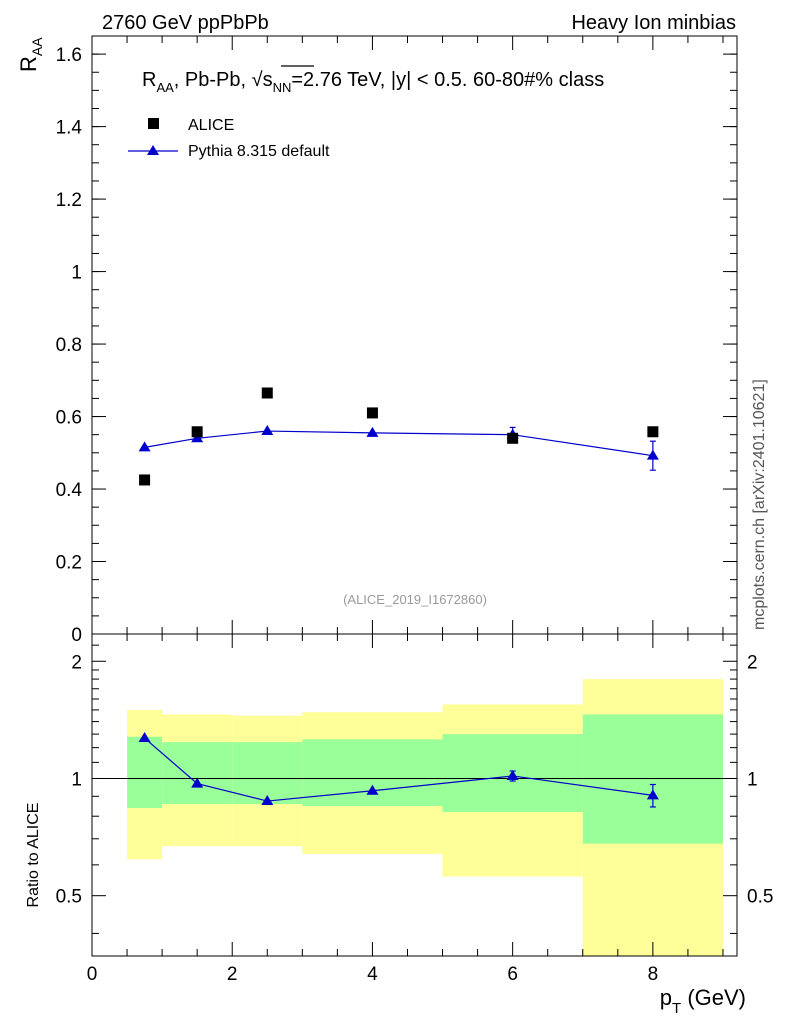 The image size is (786, 1024). Describe the element at coordinates (185, 23) in the screenshot. I see `header-left: 2760 GeV ppPbPb` at that location.